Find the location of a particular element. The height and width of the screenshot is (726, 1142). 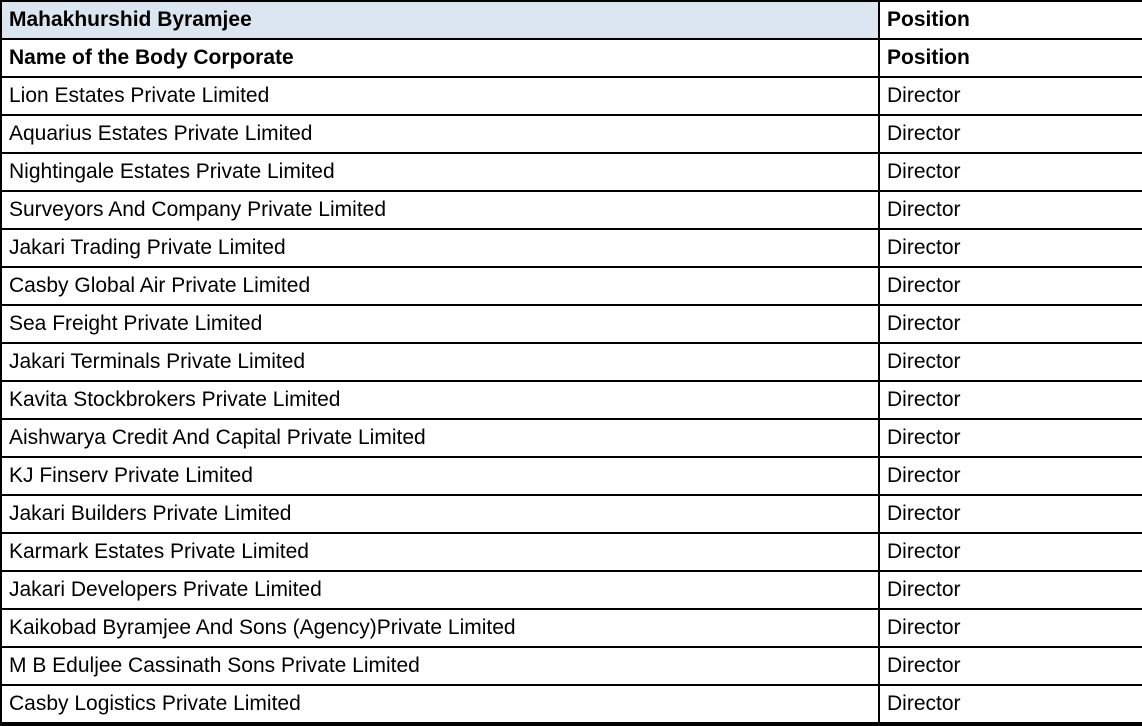

company-name-cell: Casby Global Air Private Limited is located at coordinates (440, 286).